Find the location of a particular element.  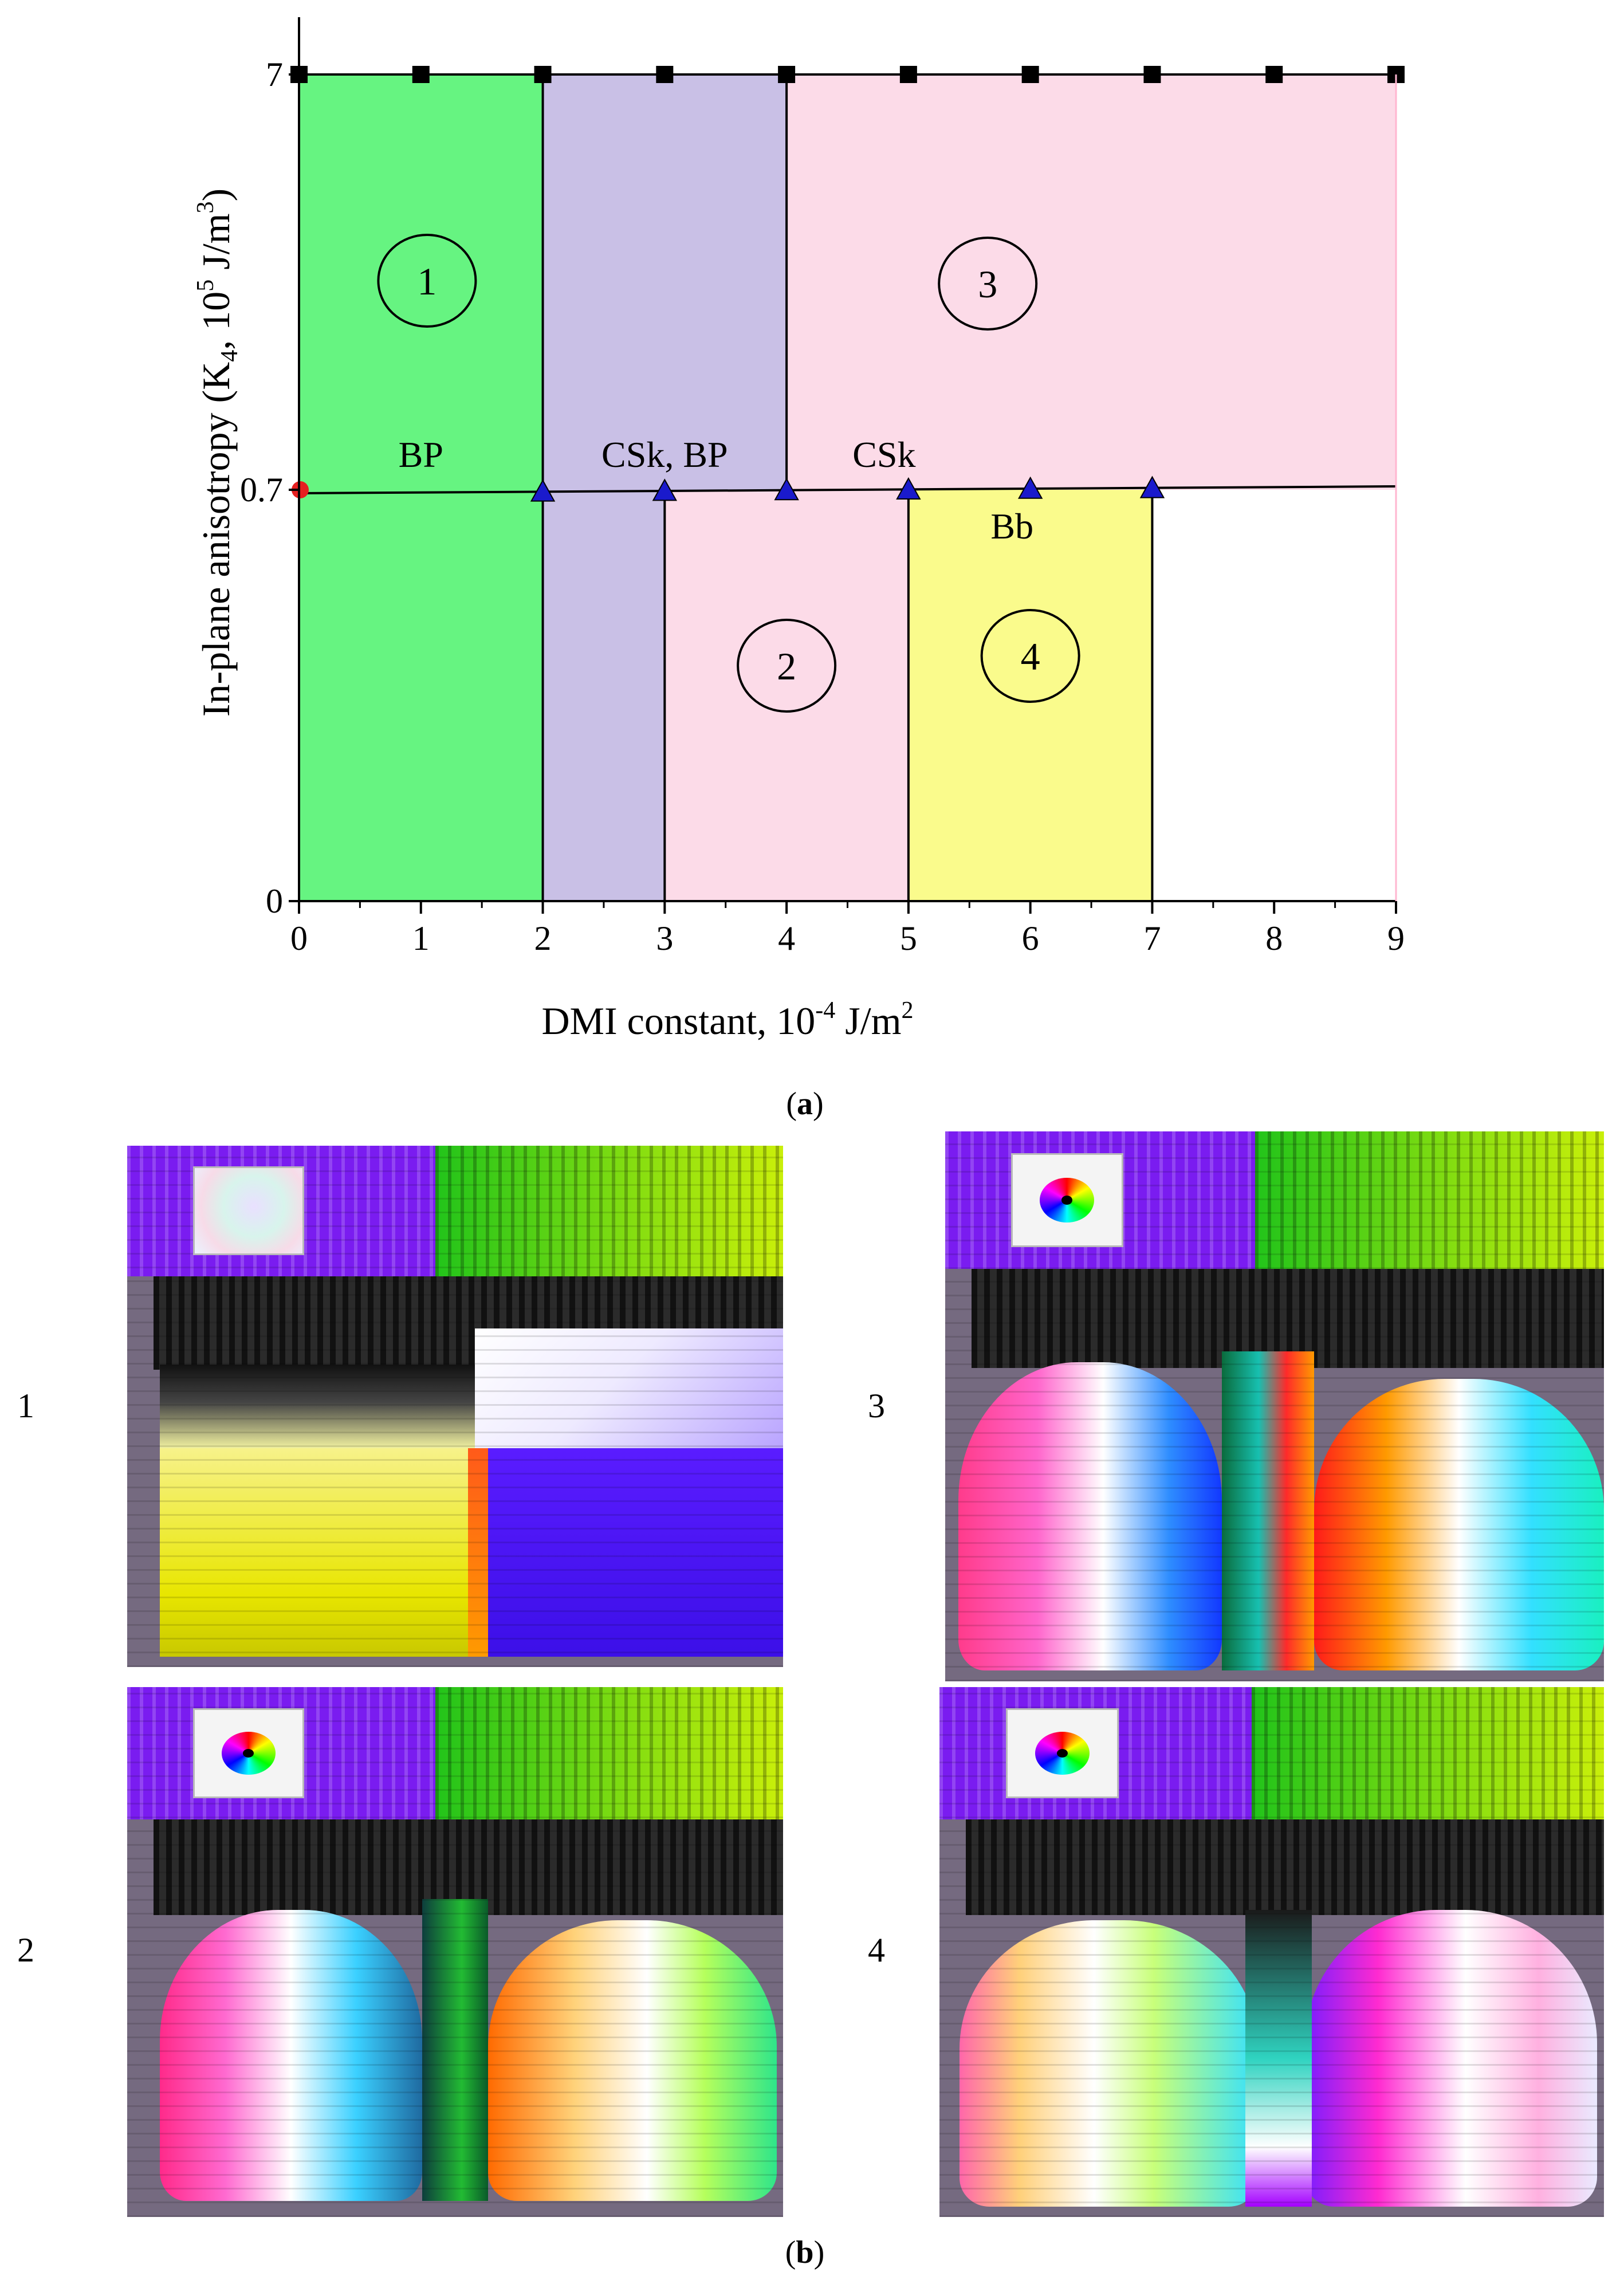

region-number-1: 1 is located at coordinates (427, 281).